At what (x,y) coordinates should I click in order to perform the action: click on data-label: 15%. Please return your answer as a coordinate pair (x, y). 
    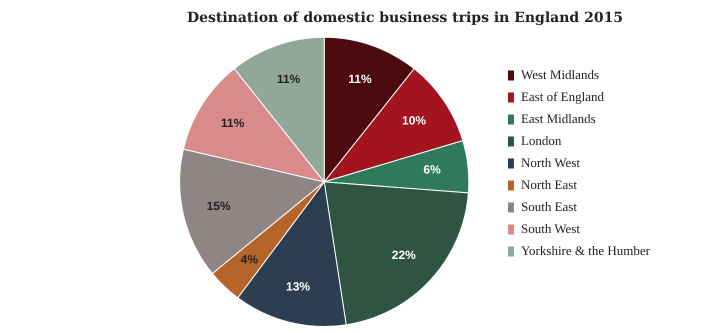
    Looking at the image, I should click on (218, 205).